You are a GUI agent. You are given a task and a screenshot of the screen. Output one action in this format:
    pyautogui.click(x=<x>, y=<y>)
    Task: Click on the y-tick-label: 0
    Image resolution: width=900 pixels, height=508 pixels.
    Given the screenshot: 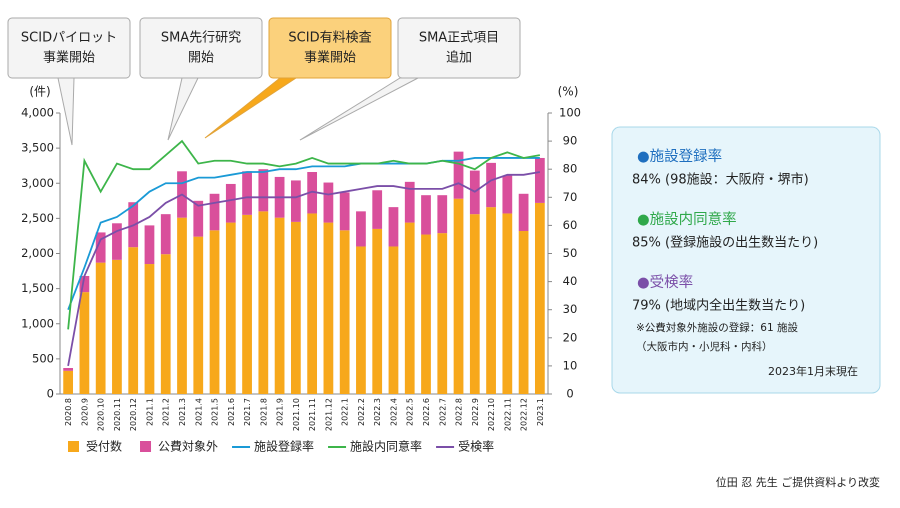 What is the action you would take?
    pyautogui.click(x=50, y=394)
    